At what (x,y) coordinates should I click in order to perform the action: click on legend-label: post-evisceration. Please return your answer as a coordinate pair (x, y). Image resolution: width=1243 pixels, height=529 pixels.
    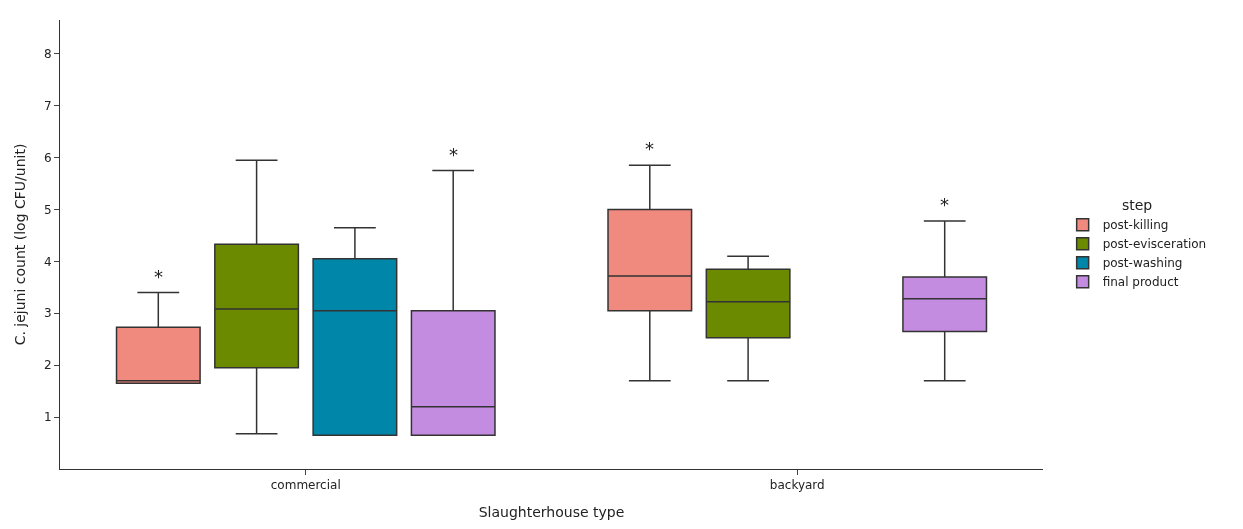
    Looking at the image, I should click on (1154, 244).